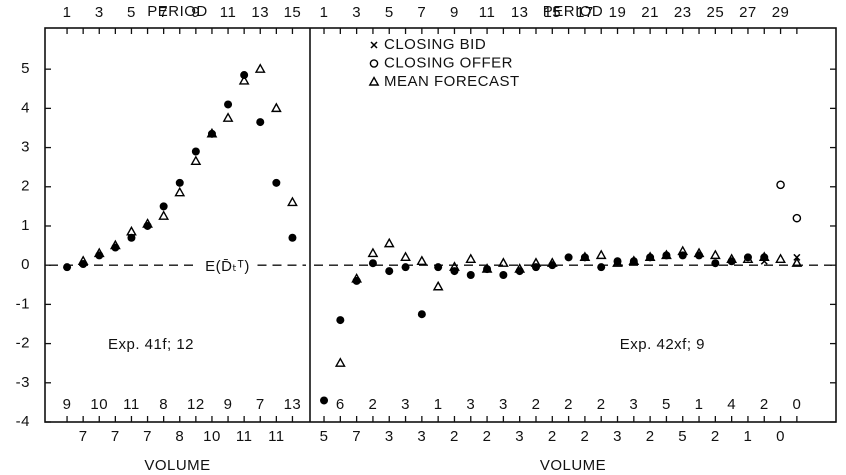  I want to click on y-tick-label: -2, so click(23, 343).